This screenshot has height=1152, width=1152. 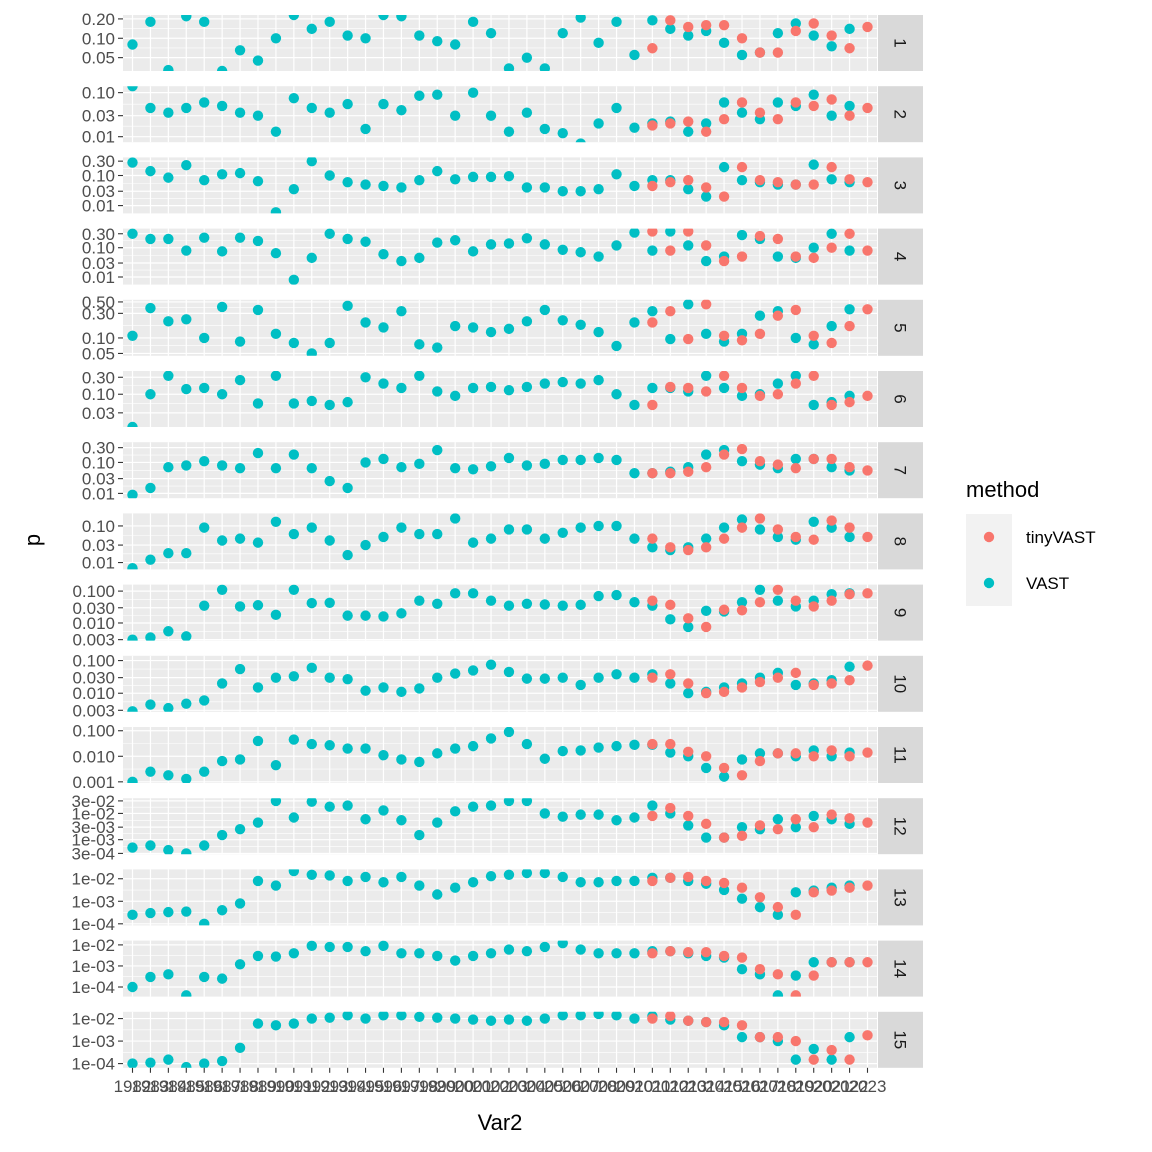 I want to click on facet-panel-15: 1e-04 1e-03 1e-02 15, so click(x=497, y=1042).